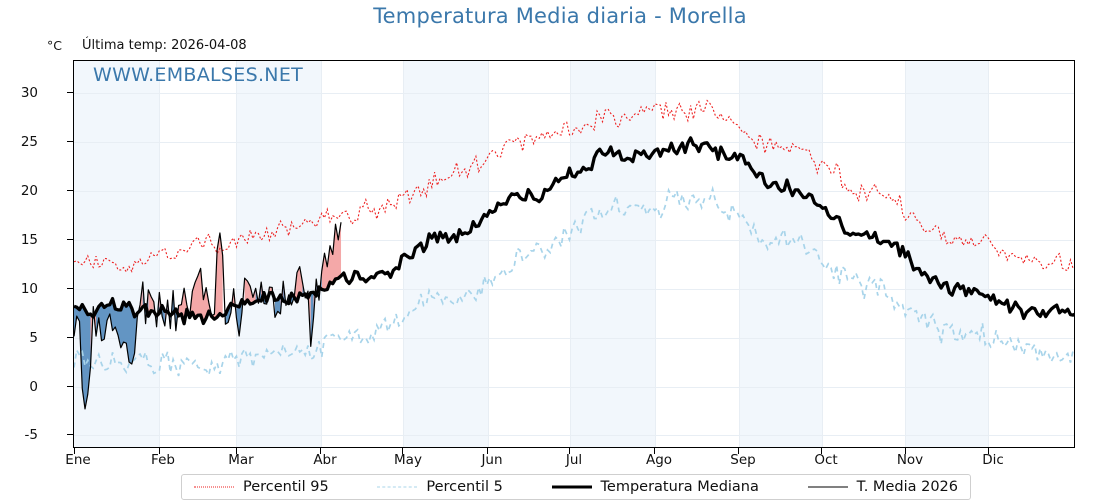 The image size is (1120, 500). I want to click on watermark: WWW.EMBALSES.NET, so click(198, 75).